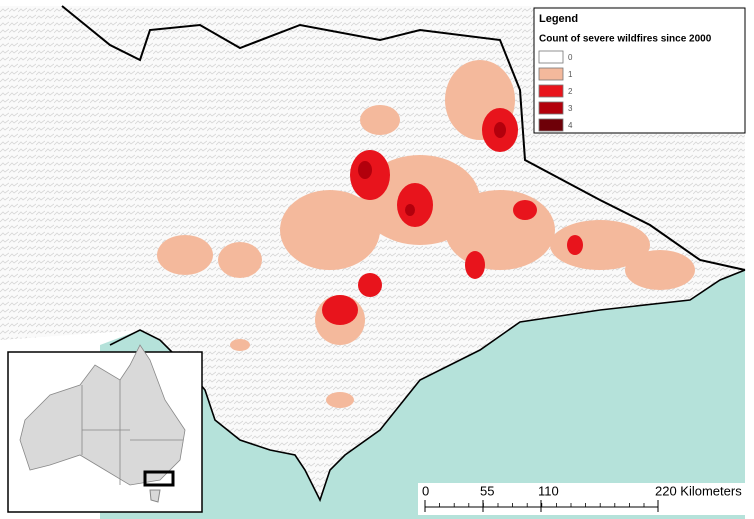  What do you see at coordinates (570, 108) in the screenshot?
I see `legend-label: 3` at bounding box center [570, 108].